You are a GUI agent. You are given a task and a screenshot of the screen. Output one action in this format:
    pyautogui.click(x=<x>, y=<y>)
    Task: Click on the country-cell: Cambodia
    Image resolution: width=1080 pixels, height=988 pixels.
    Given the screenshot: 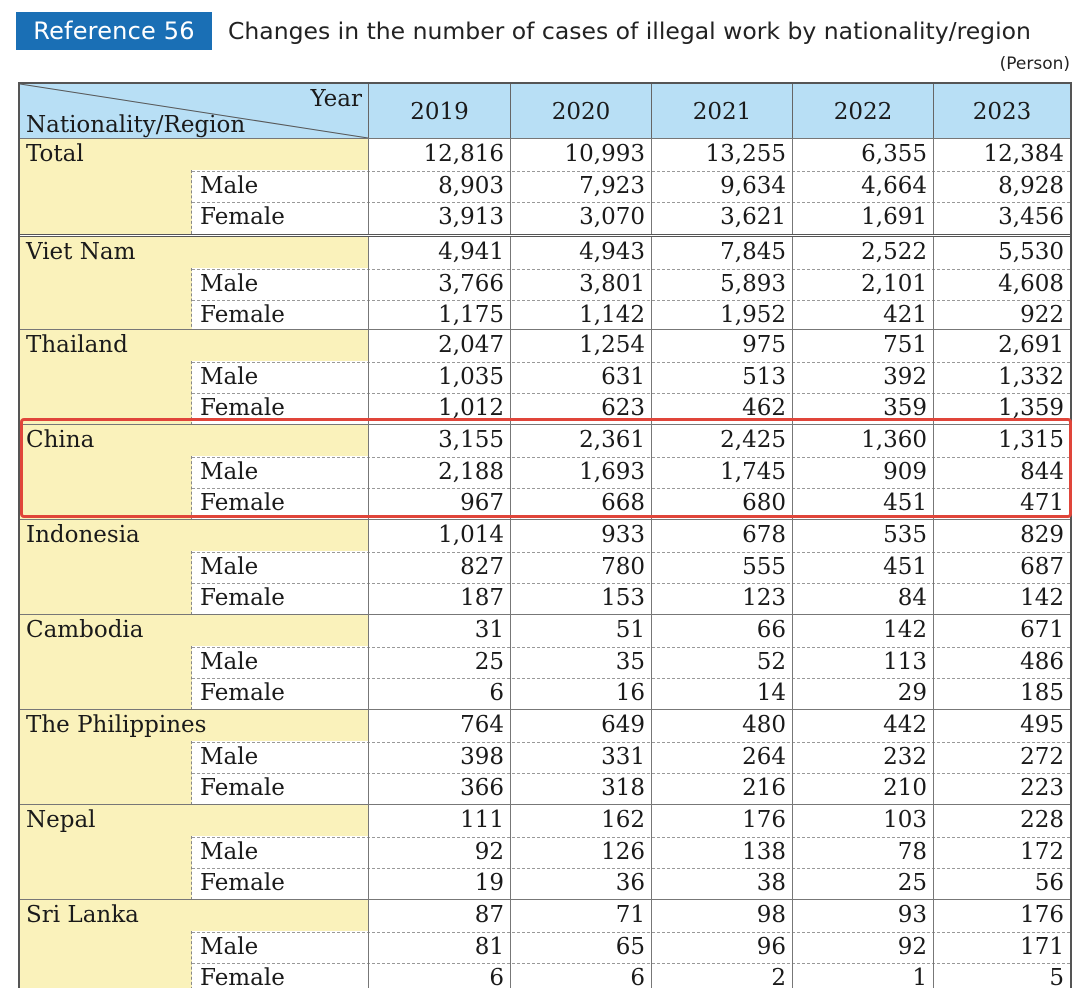 What is the action you would take?
    pyautogui.click(x=194, y=630)
    